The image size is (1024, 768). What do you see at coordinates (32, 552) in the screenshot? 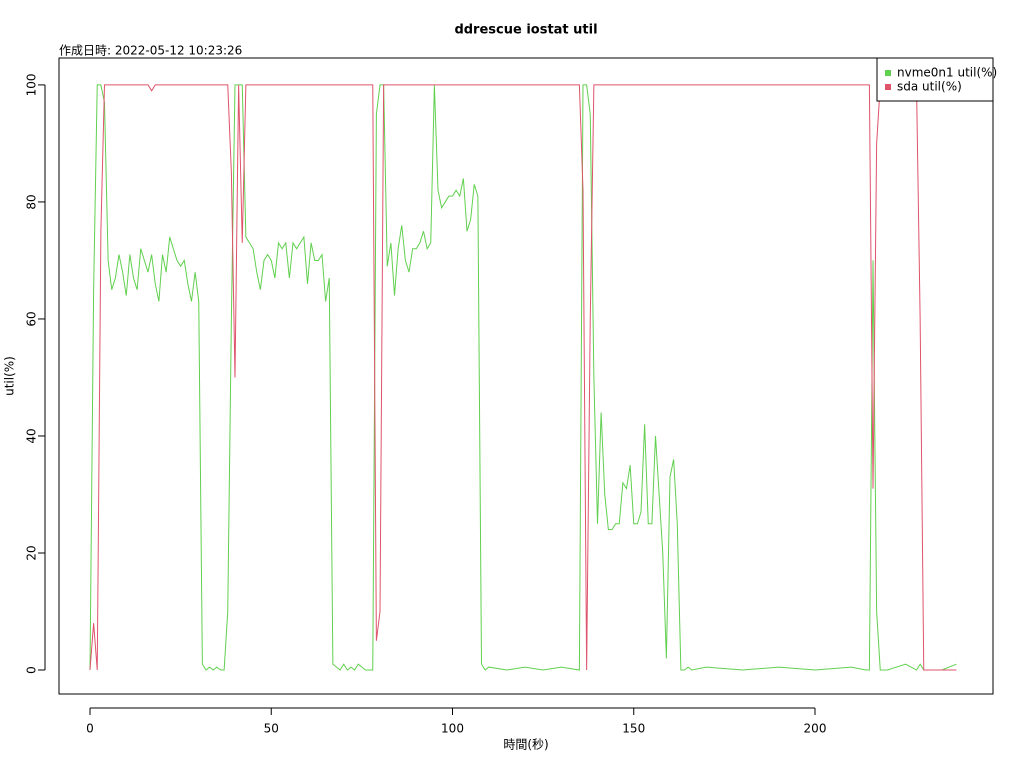
I see `y-tick-label: 20` at bounding box center [32, 552].